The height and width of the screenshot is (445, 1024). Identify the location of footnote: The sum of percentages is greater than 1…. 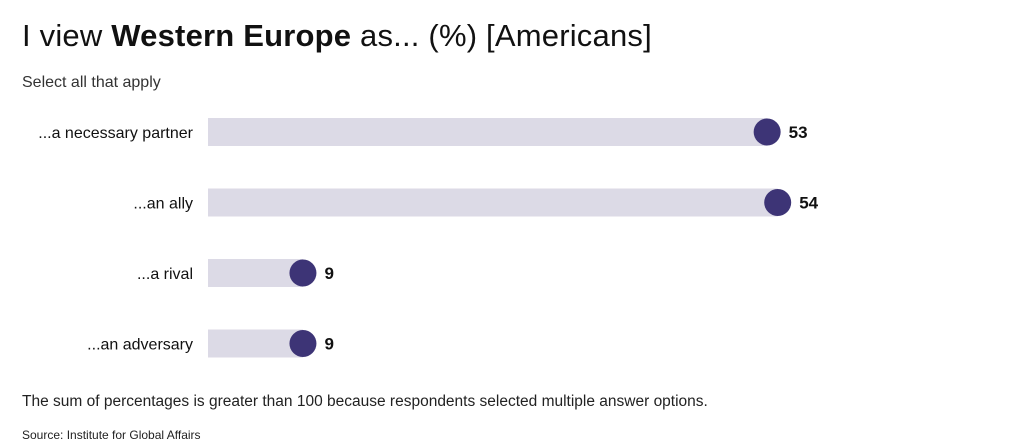
(365, 401).